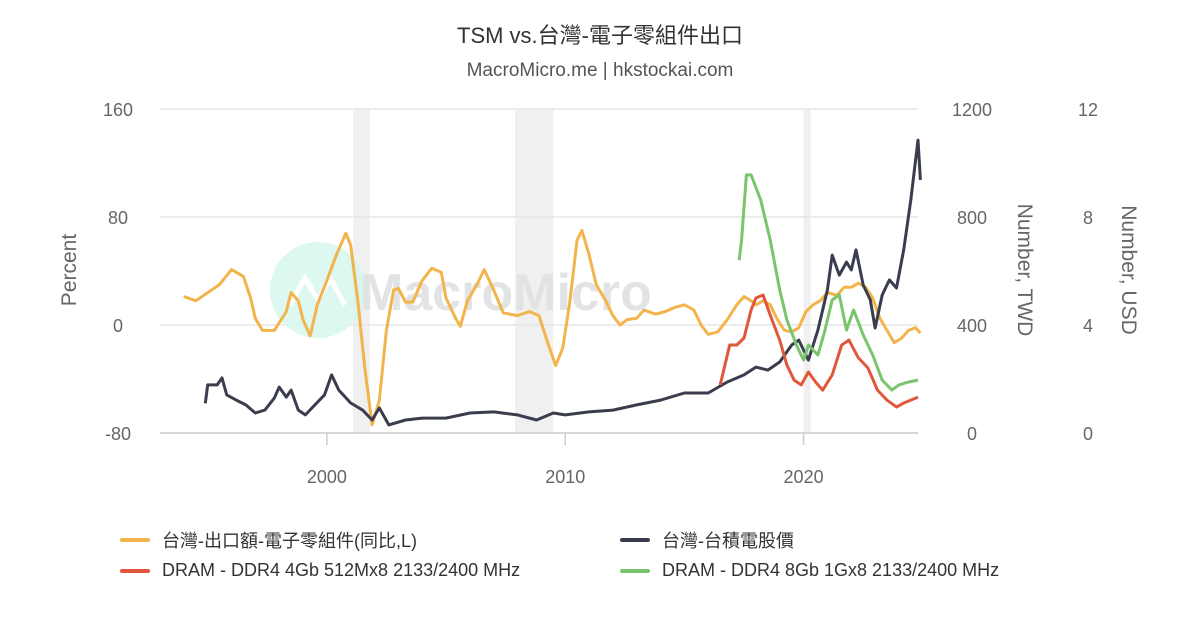  I want to click on y-usd-axis-label: Number, USD, so click(1128, 270).